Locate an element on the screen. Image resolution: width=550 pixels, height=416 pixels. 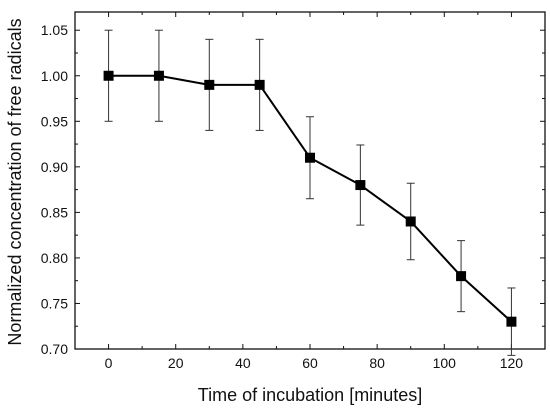
x-tick-label: 120 is located at coordinates (512, 363).